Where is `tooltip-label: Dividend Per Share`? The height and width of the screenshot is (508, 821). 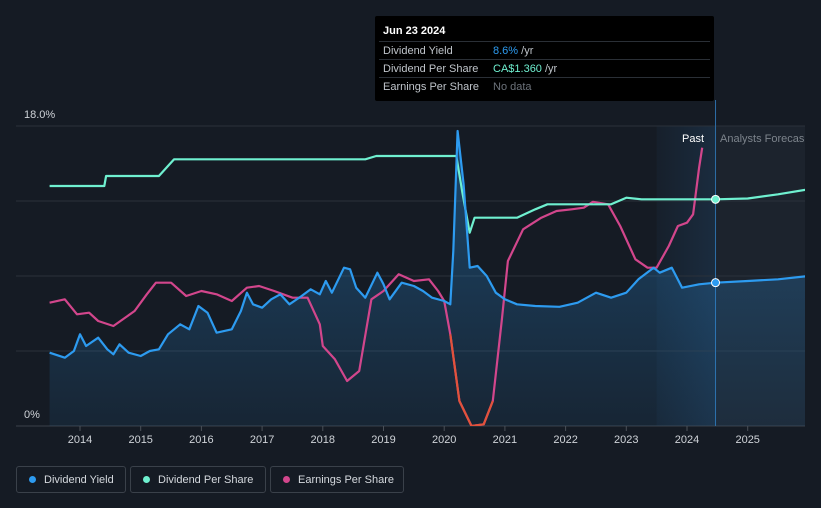
tooltip-label: Dividend Per Share is located at coordinates (431, 69).